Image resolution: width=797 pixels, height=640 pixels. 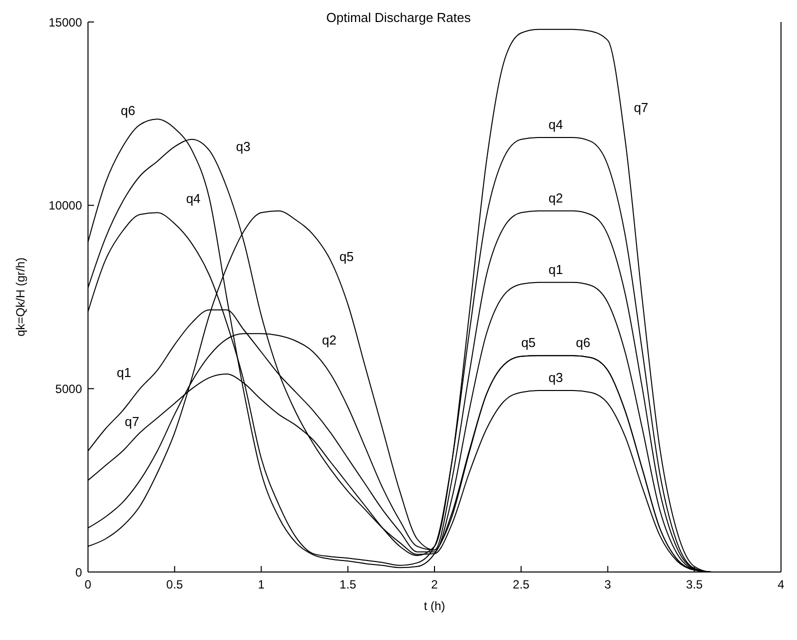 I want to click on x-tick-label: 1, so click(x=261, y=585).